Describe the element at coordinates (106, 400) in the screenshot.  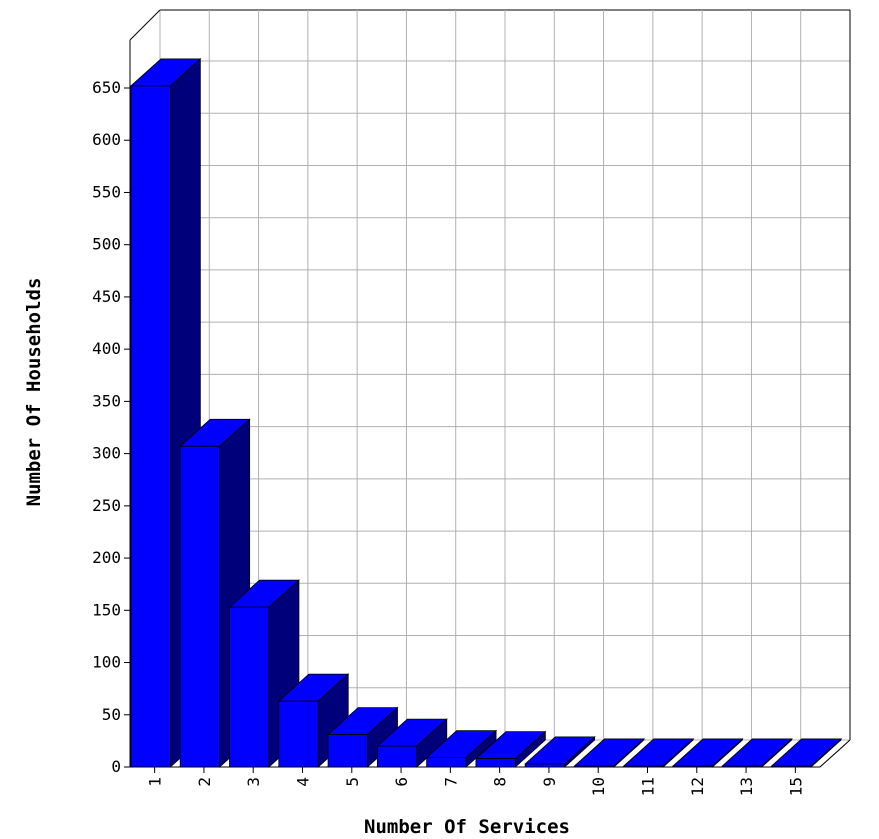
I see `y-tick-label: 350` at that location.